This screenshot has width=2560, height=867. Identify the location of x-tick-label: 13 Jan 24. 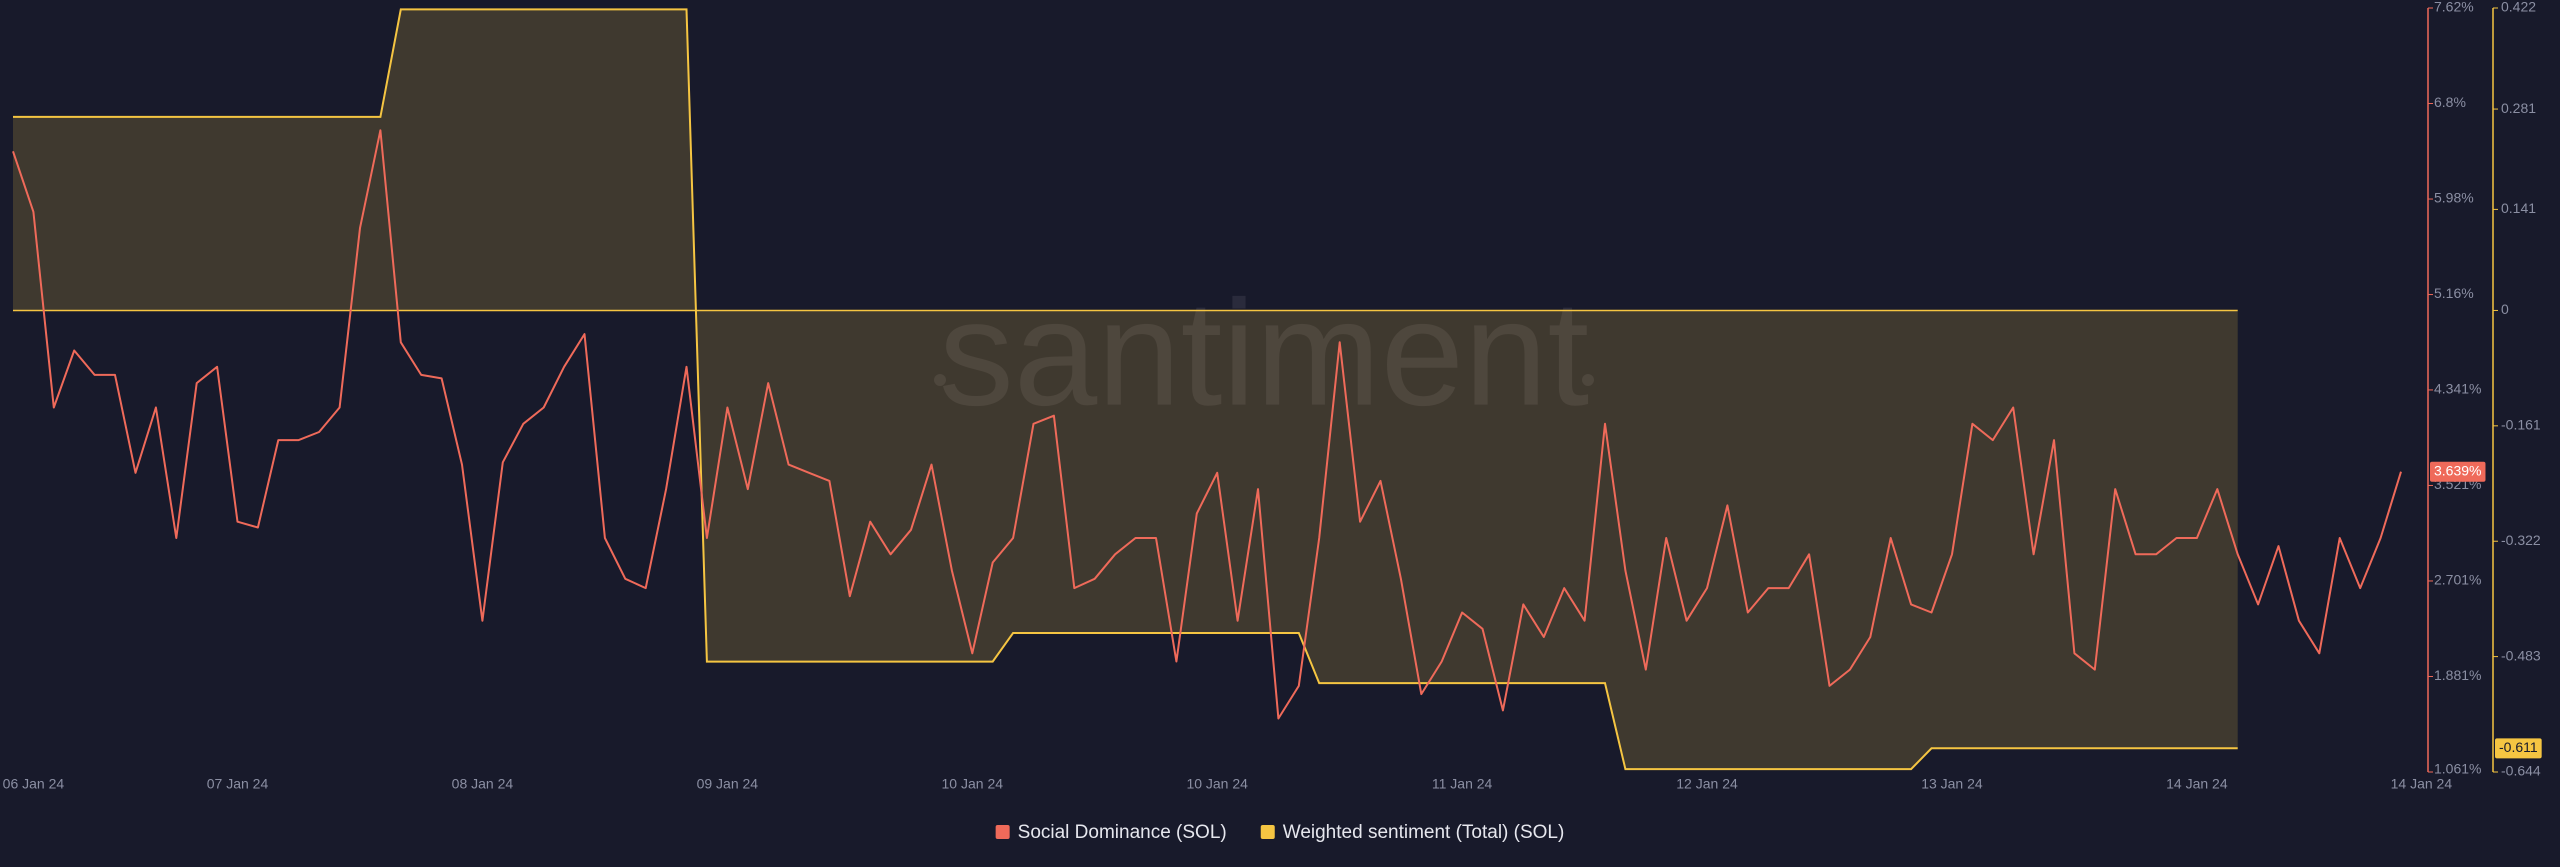
(1952, 784).